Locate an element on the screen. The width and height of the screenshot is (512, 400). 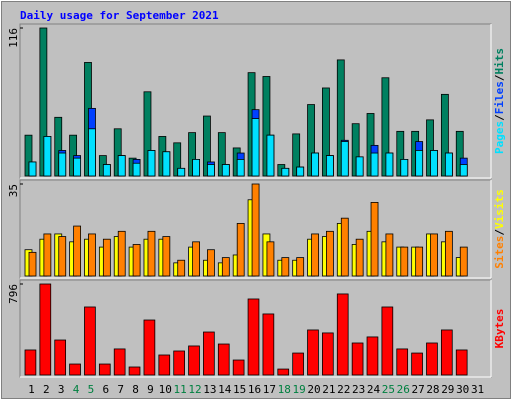
x-tick-label: 18 is located at coordinates (284, 389).